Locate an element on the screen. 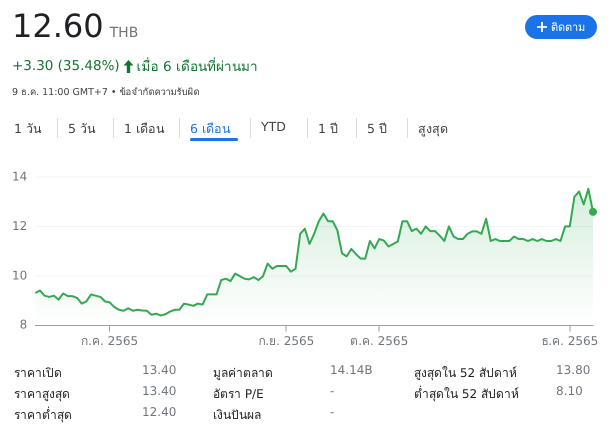 The width and height of the screenshot is (615, 431). text: เมื่อ 6 เดือนที่ผ่านมา is located at coordinates (197, 66).